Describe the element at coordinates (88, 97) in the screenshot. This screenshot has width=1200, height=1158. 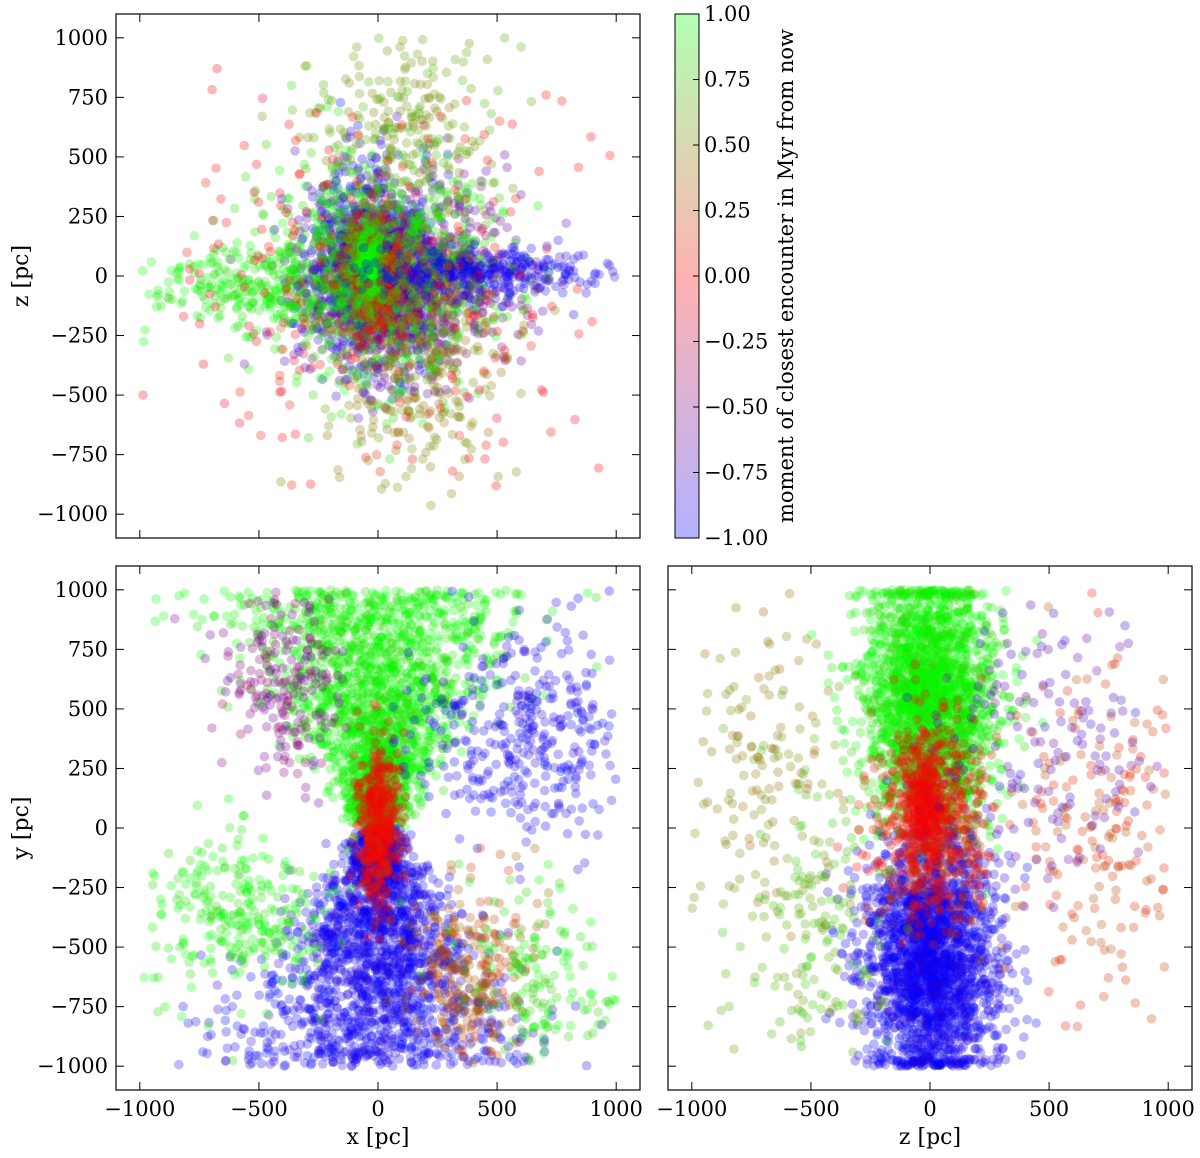
I see `y-tick-label: 750` at that location.